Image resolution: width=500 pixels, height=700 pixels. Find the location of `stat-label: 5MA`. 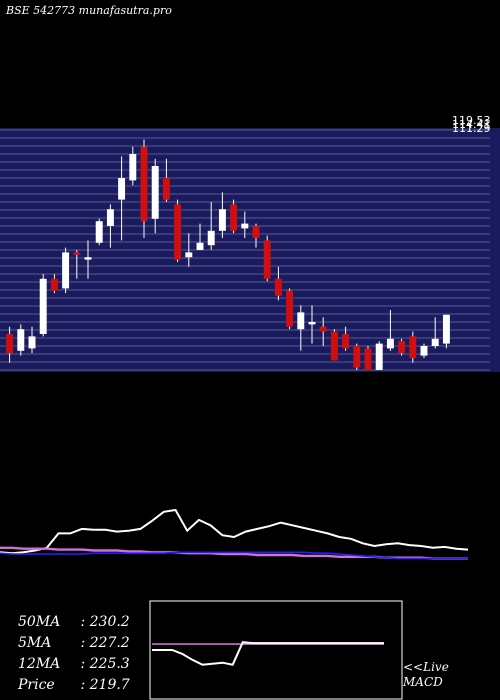

stat-label: 5MA is located at coordinates (35, 643).